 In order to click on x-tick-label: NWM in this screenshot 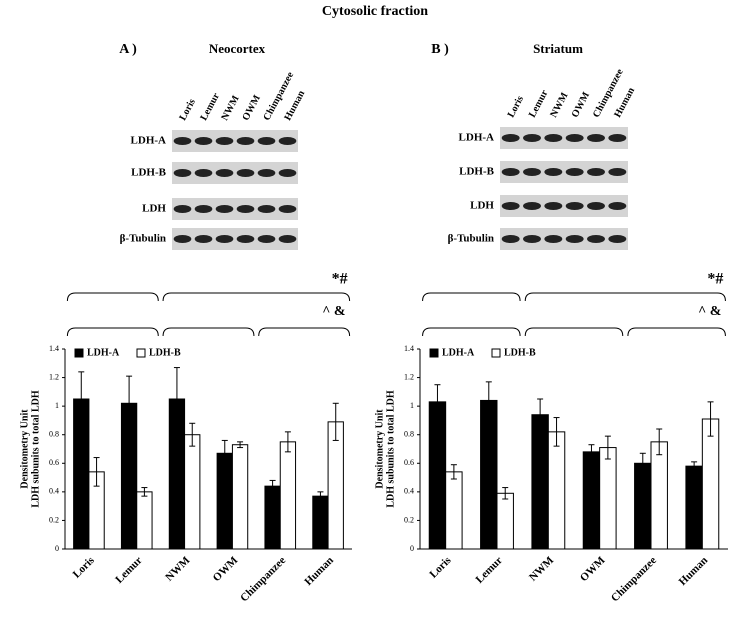, I will do `click(178, 569)`.